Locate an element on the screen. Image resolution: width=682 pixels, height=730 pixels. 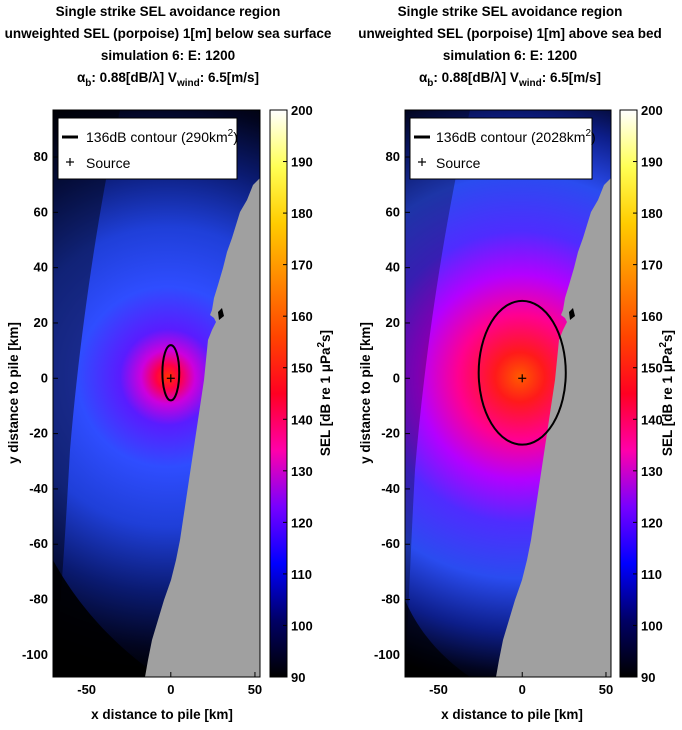
legend-contour-entry: 136dB contour (2028km2) is located at coordinates (516, 136).